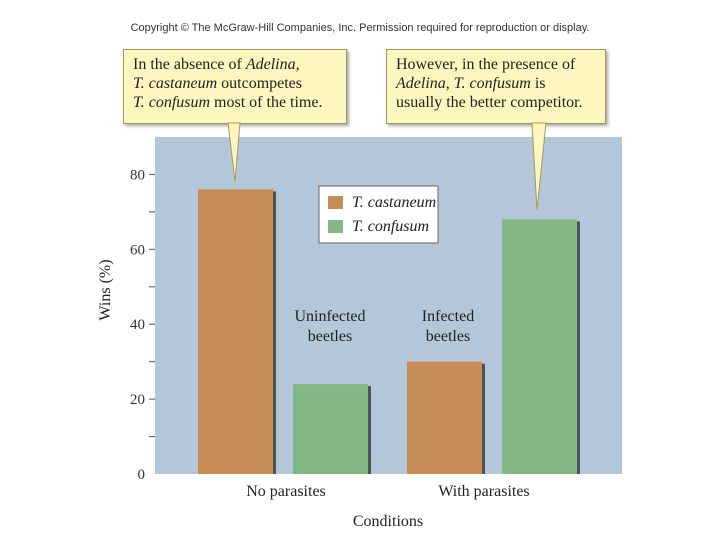 This screenshot has height=540, width=720. What do you see at coordinates (335, 202) in the screenshot?
I see `legend-swatch-castaneum` at bounding box center [335, 202].